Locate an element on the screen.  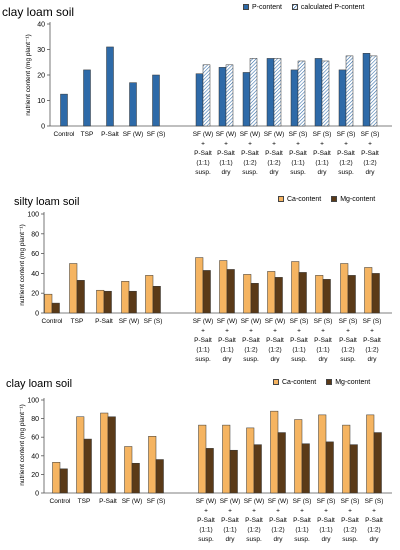
chart-legend: Ca-content Mg-content is located at coordinates (322, 199).